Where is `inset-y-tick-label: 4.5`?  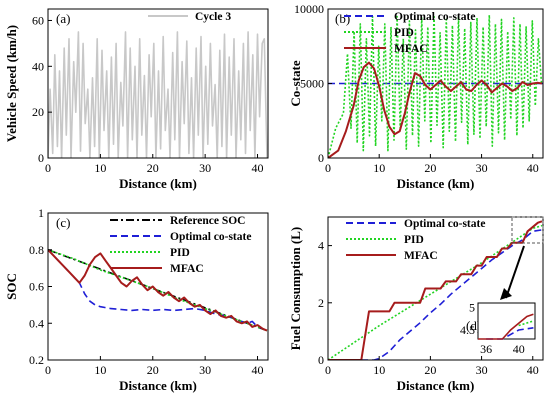 inset-y-tick-label: 4.5 is located at coordinates (467, 330).